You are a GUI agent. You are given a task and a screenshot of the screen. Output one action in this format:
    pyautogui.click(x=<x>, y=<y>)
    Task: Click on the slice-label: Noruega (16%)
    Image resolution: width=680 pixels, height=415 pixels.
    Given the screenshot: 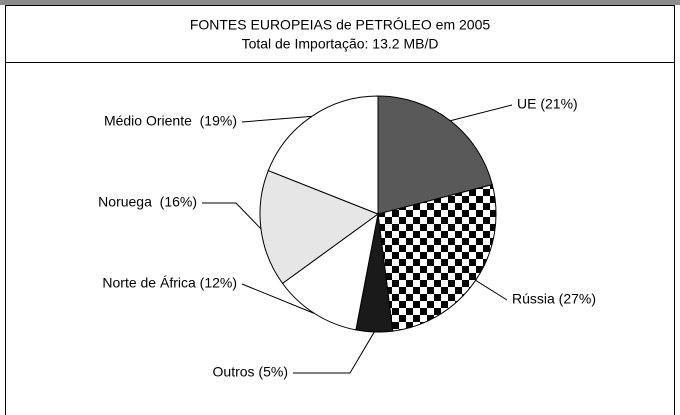 What is the action you would take?
    pyautogui.click(x=147, y=202)
    